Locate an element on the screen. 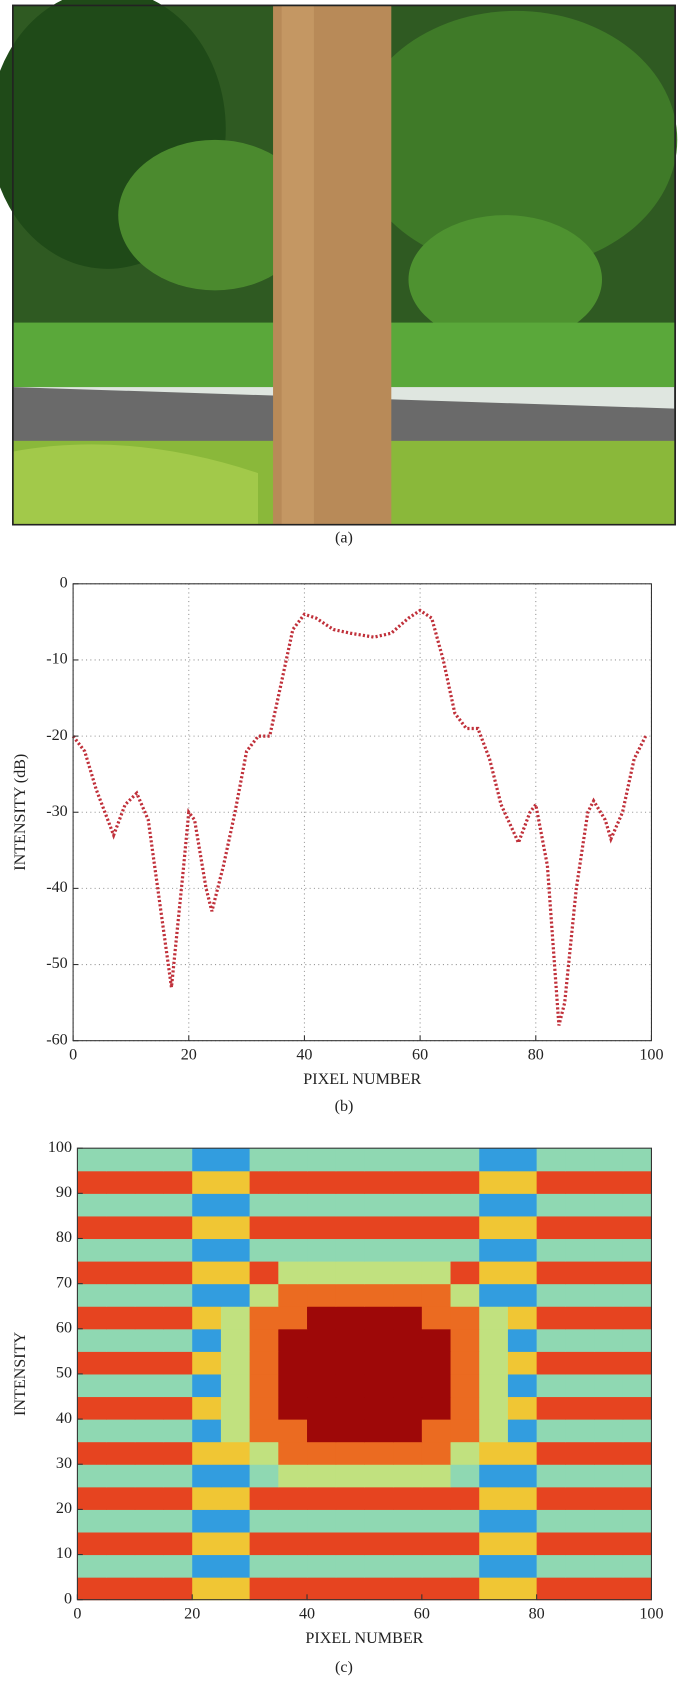 Image resolution: width=688 pixels, height=1689 pixels. y-tick-label: 10 is located at coordinates (64, 1553).